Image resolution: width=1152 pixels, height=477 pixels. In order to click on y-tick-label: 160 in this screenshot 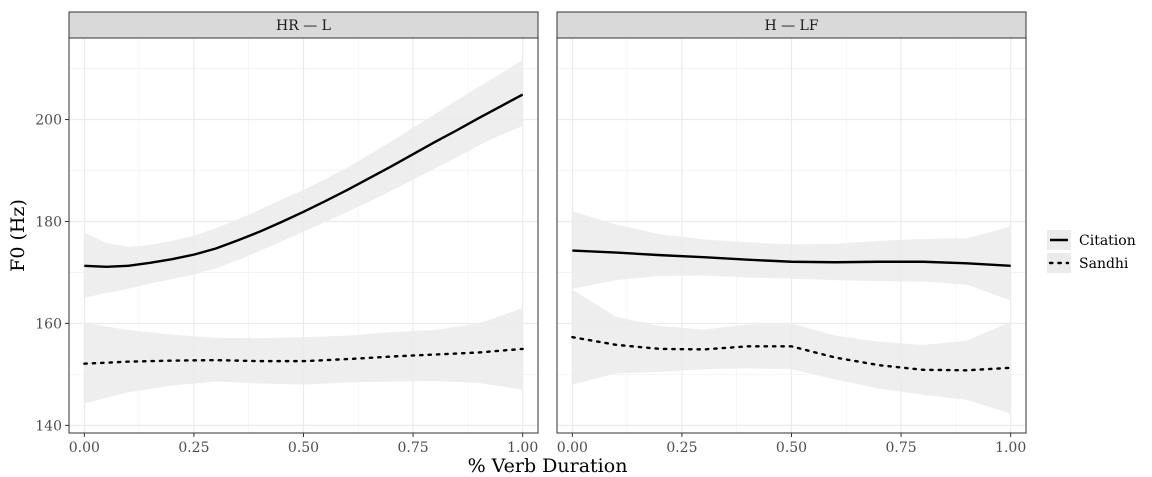, I will do `click(48, 324)`.